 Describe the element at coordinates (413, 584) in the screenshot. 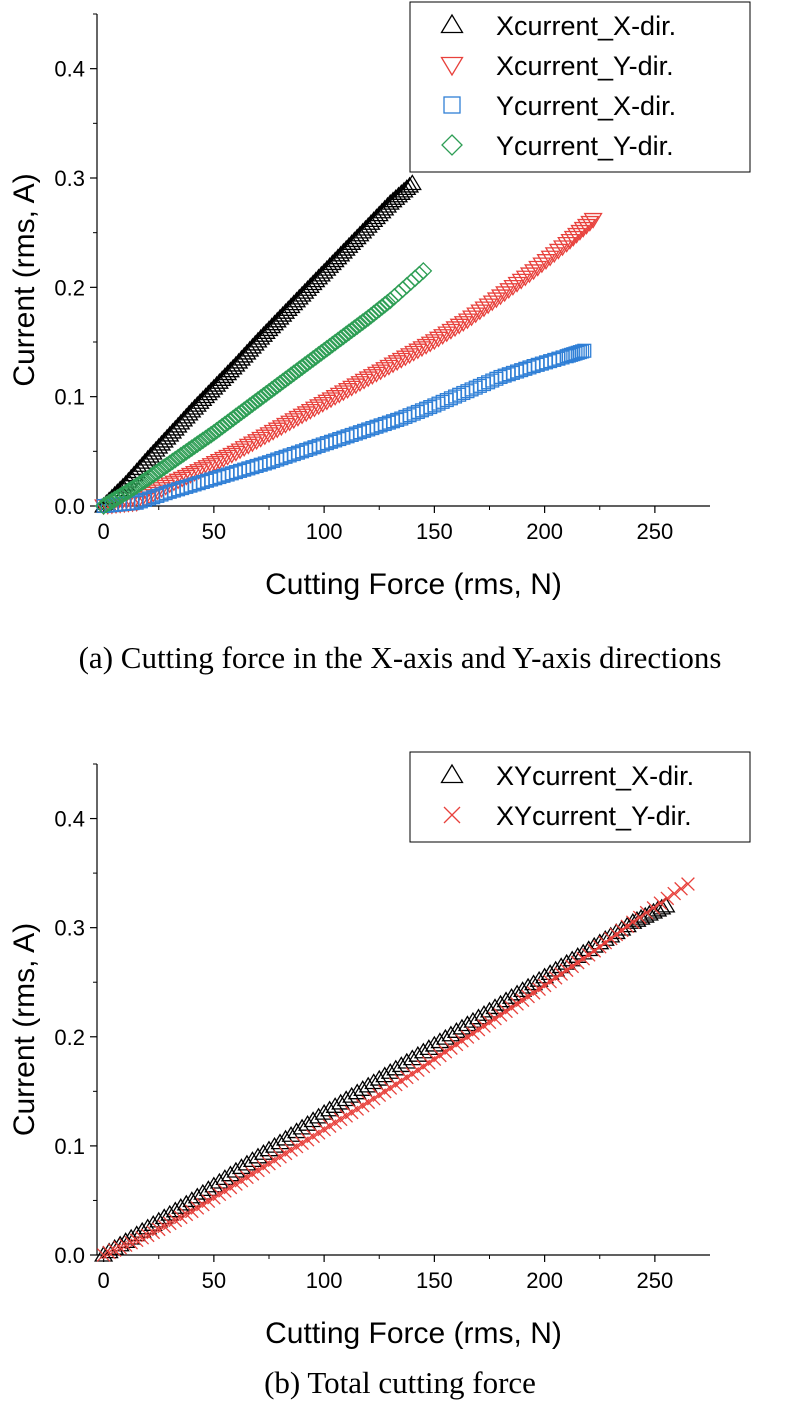

I see `x-axis-title: Cutting Force (rms, N)` at that location.